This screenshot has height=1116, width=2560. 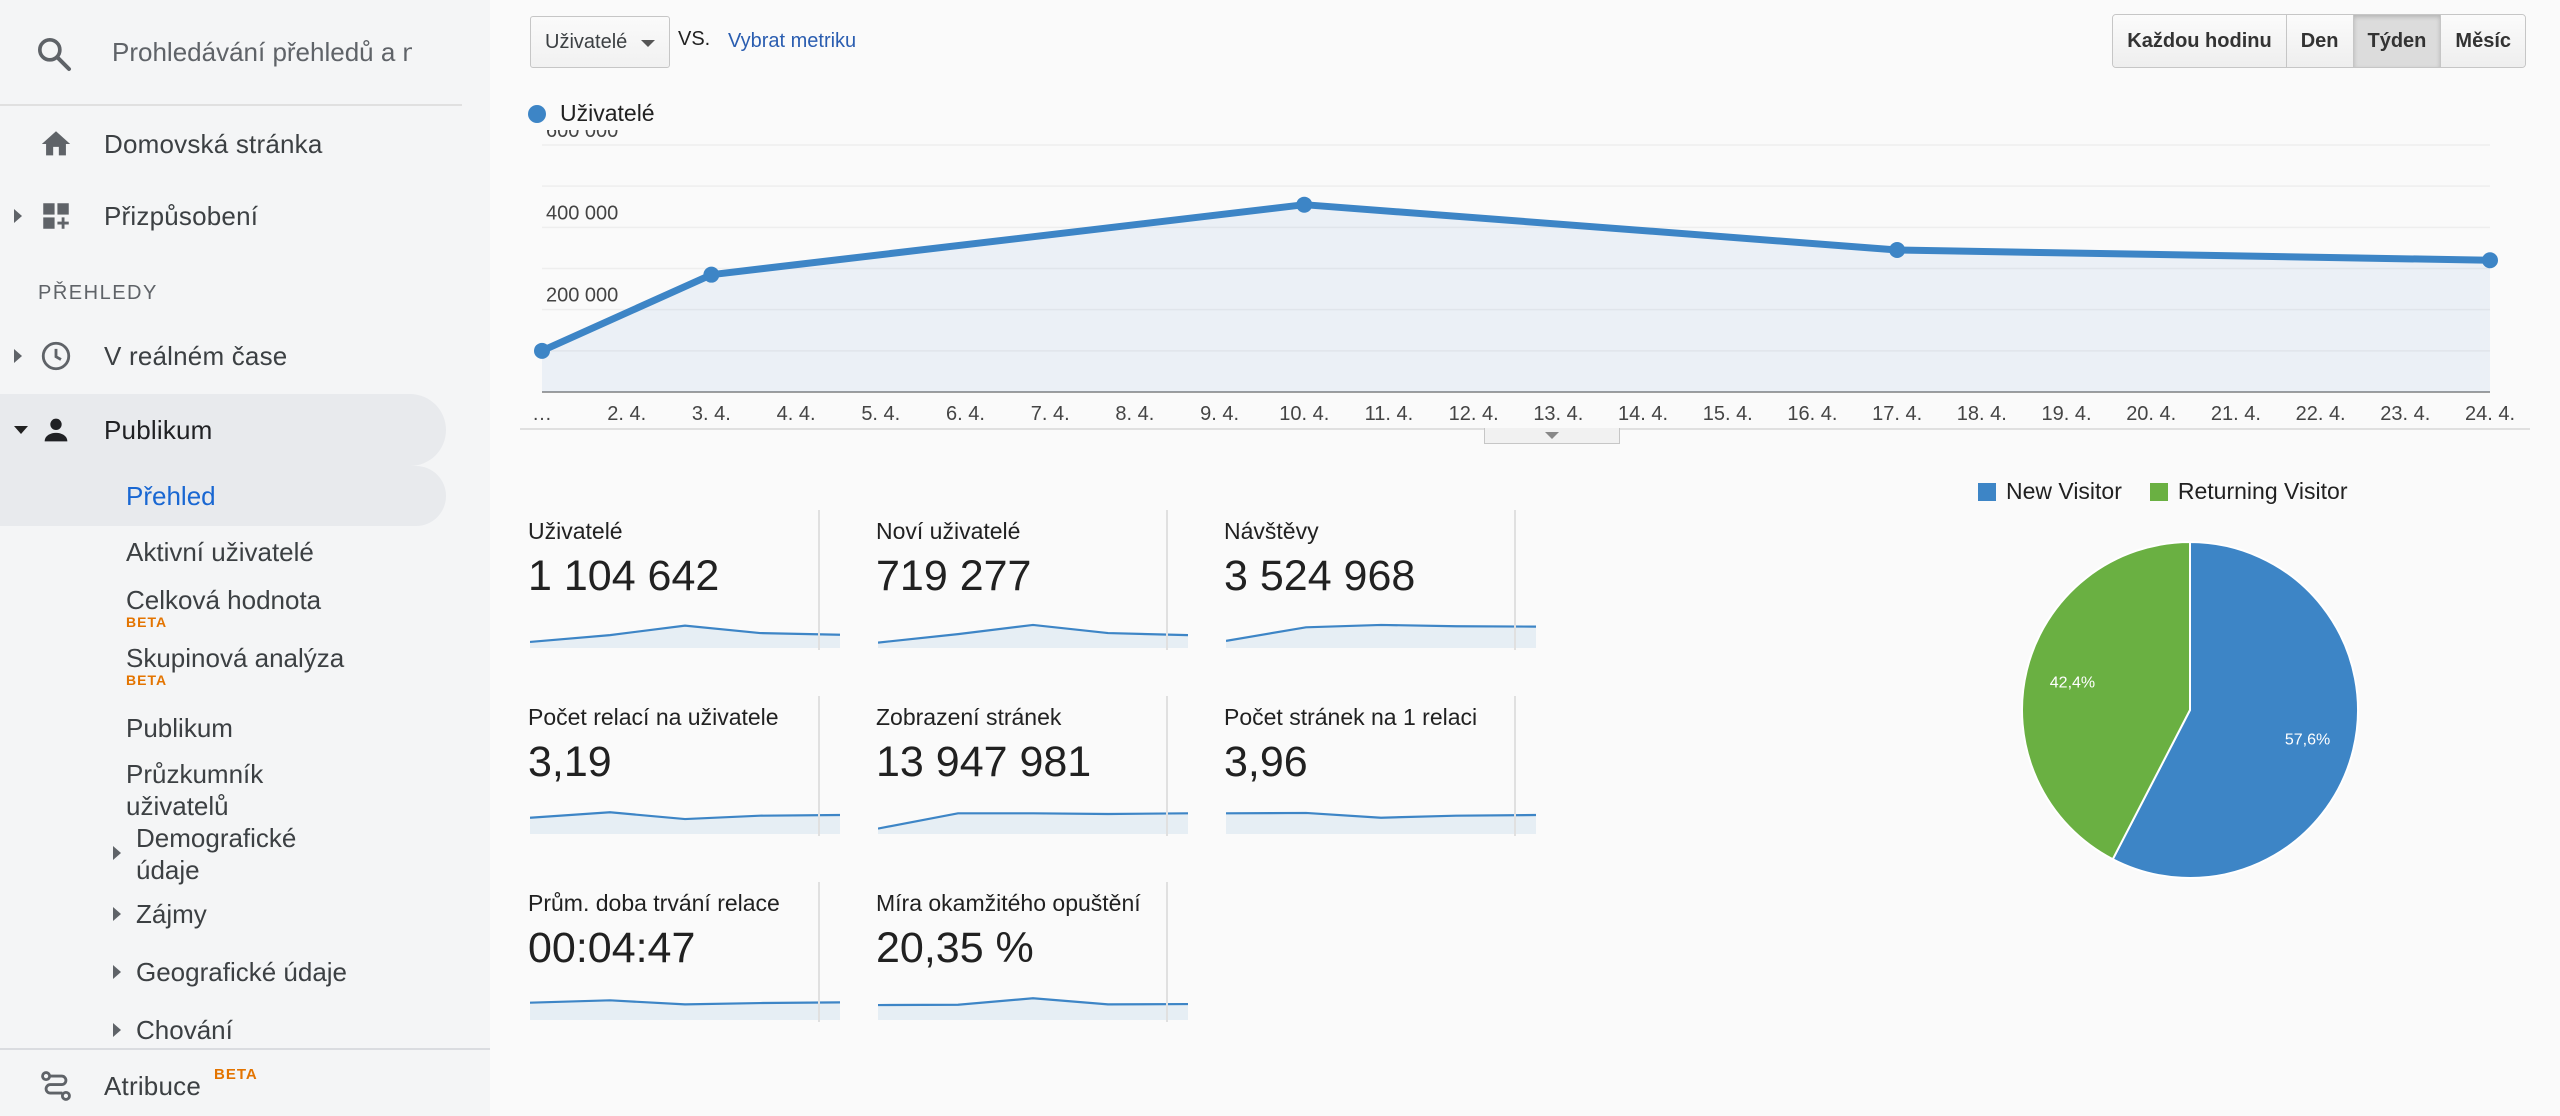 What do you see at coordinates (181, 215) in the screenshot?
I see `nav-customization-label: Přizpůsobení` at bounding box center [181, 215].